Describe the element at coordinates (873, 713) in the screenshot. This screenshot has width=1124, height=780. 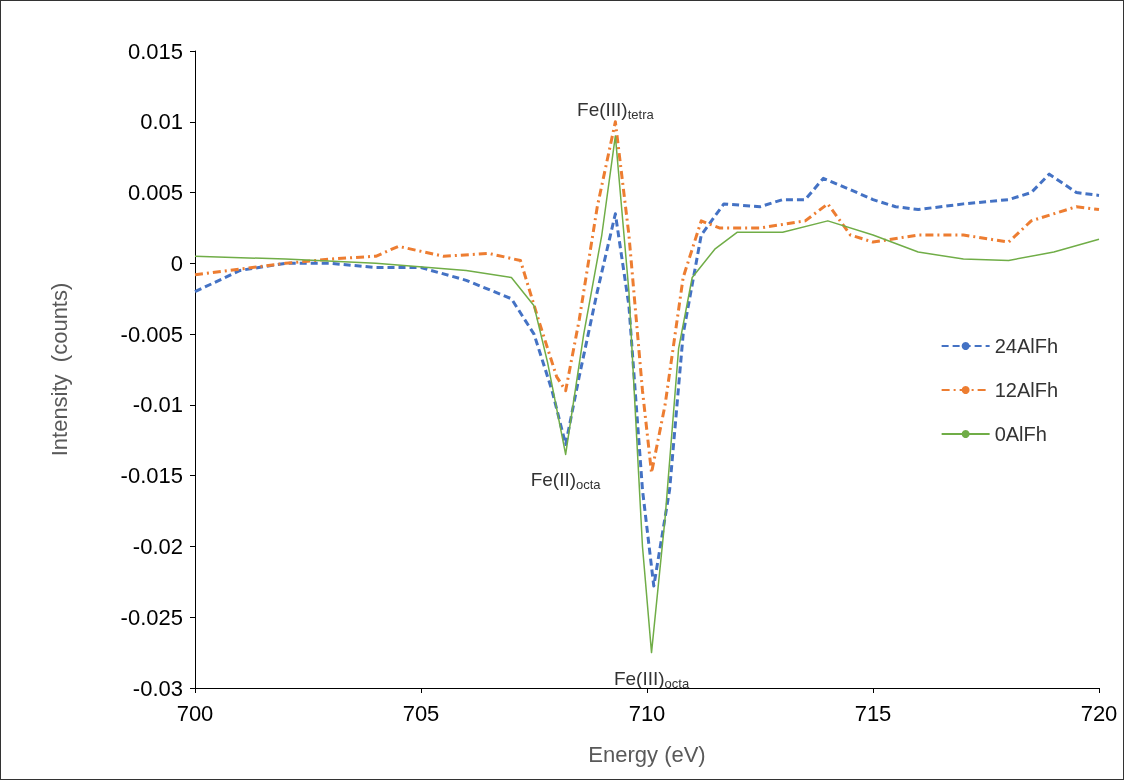
I see `x-tick-label: 715` at that location.